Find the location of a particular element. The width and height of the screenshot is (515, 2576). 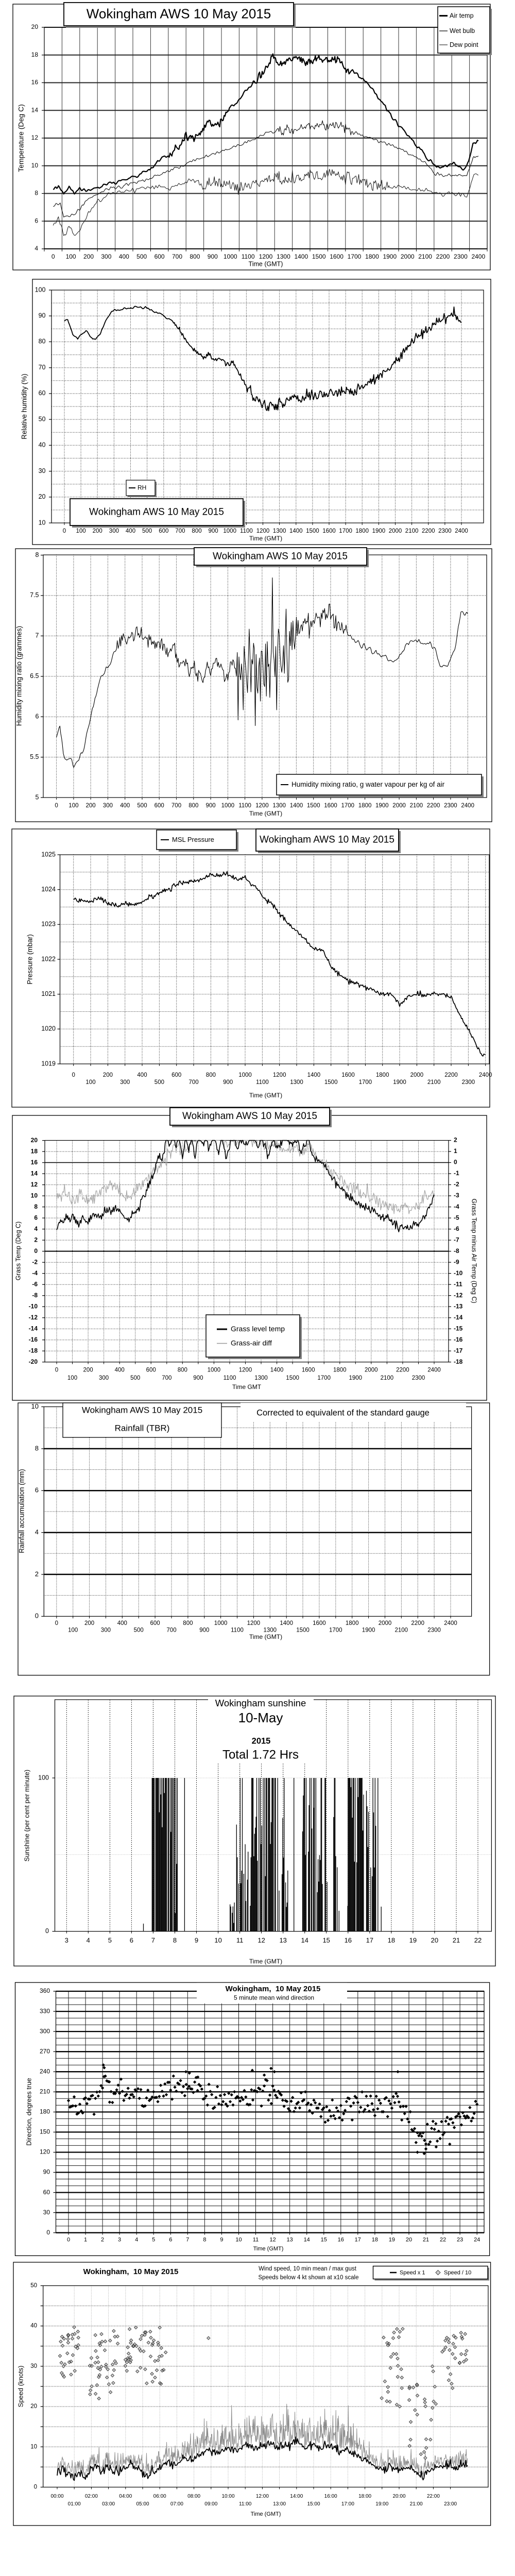

svg-text: 17 is located at coordinates (369, 1940).